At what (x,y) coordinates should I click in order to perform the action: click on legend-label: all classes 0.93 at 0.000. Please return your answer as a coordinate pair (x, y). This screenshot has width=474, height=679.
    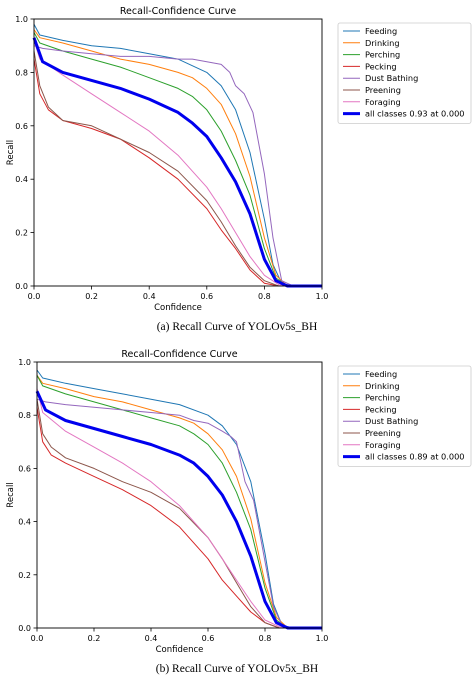
    Looking at the image, I should click on (415, 114).